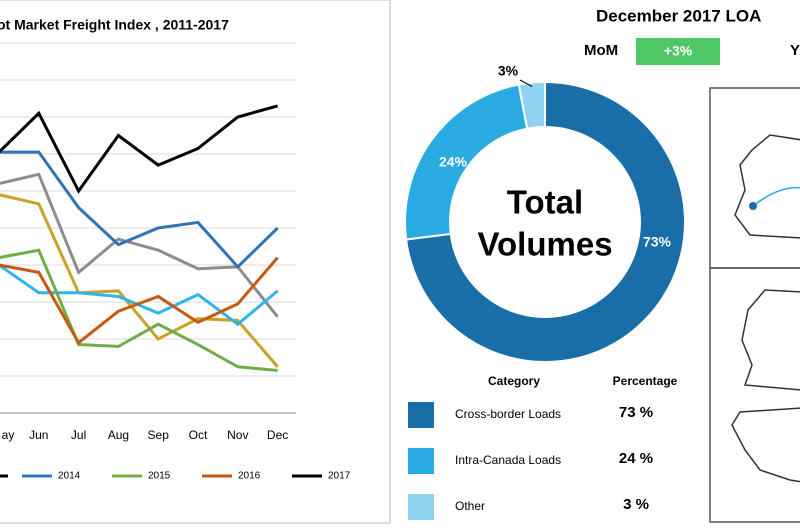  What do you see at coordinates (249, 476) in the screenshot?
I see `legend-label: 2016` at bounding box center [249, 476].